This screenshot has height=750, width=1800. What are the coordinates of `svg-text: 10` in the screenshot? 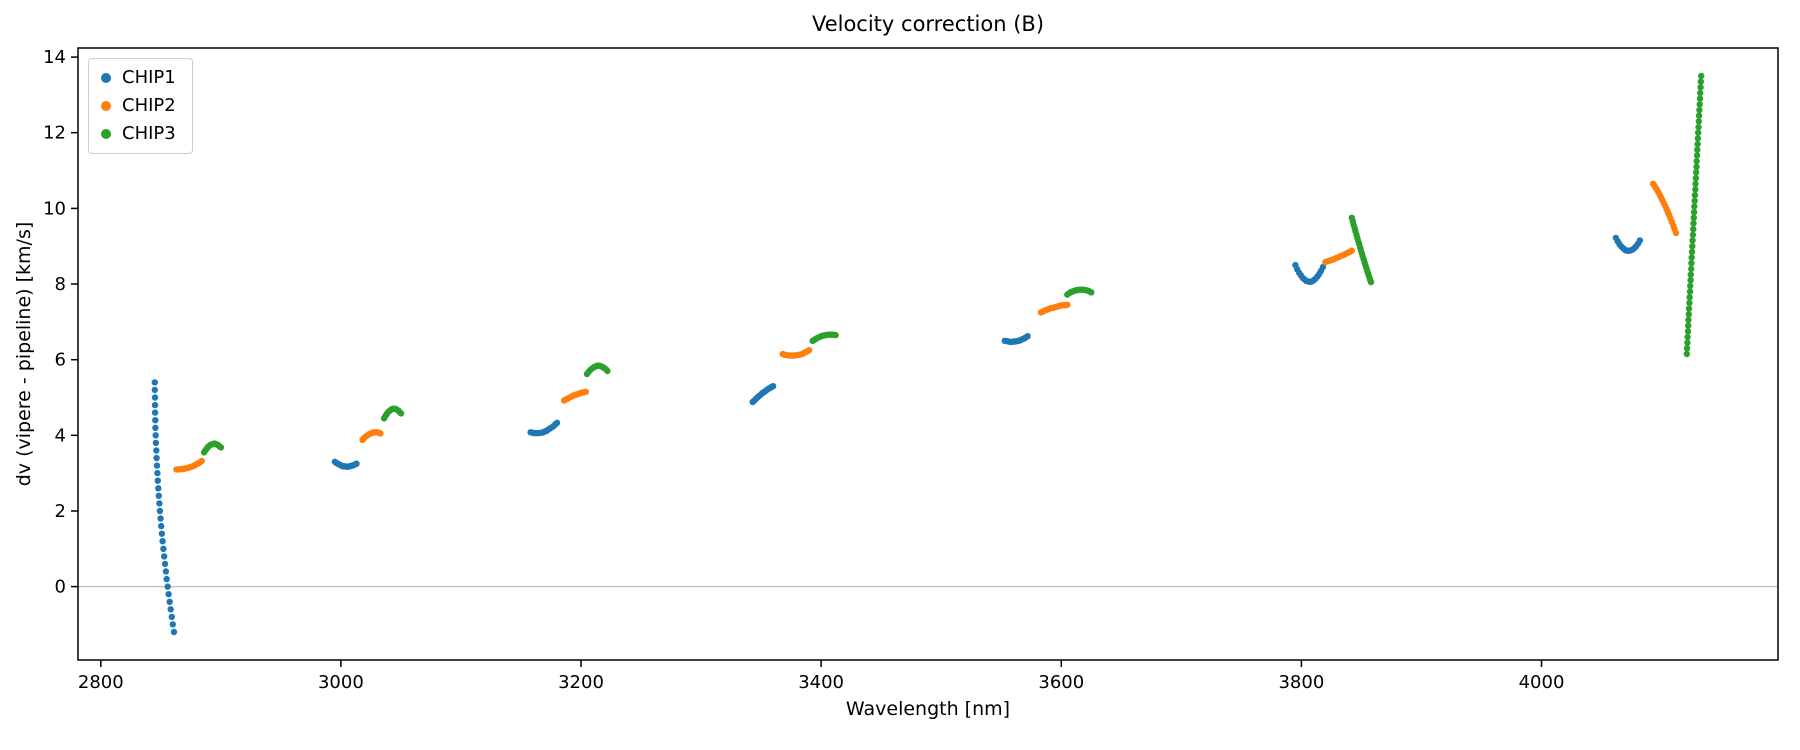 It's located at (54, 208).